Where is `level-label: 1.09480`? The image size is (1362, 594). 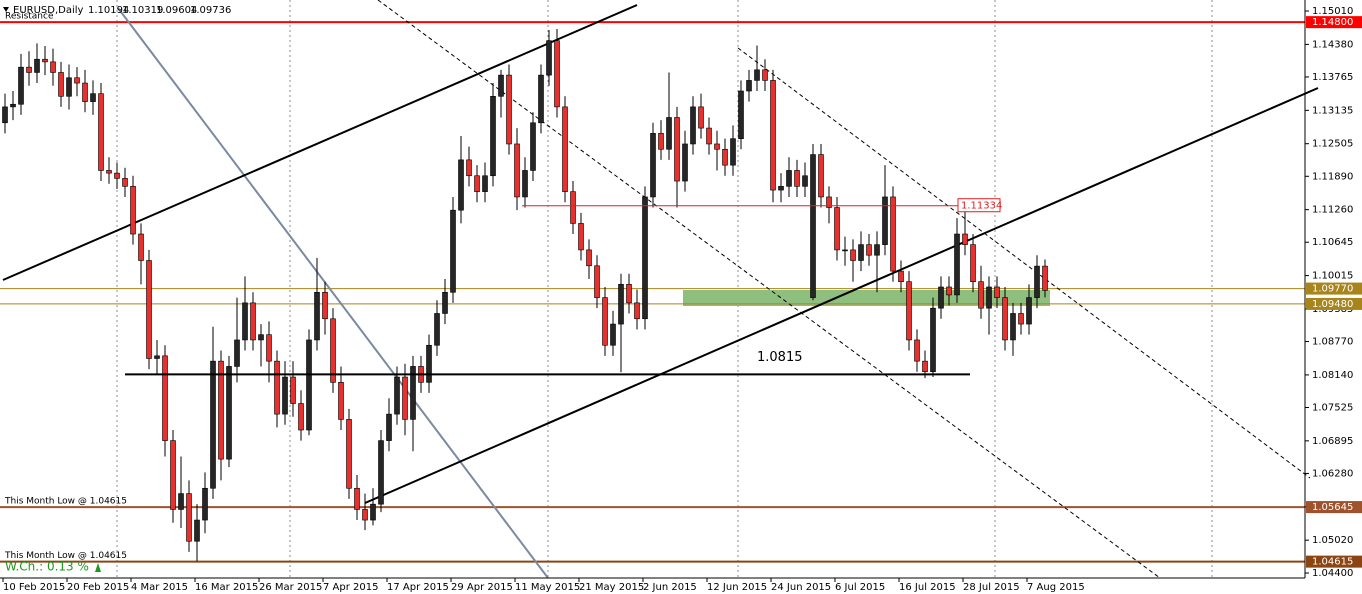
level-label: 1.09480 is located at coordinates (1332, 304).